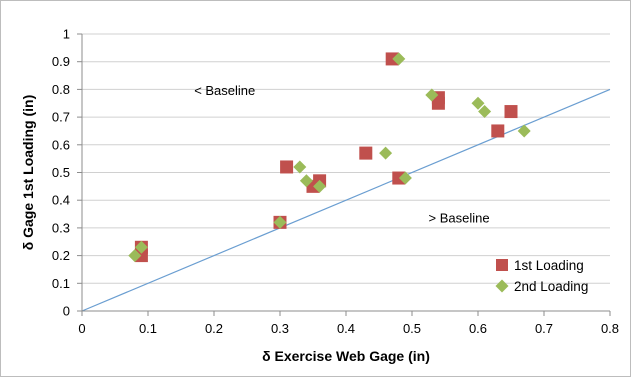 The width and height of the screenshot is (631, 377). Describe the element at coordinates (66, 311) in the screenshot. I see `y-tick-label: 0` at that location.